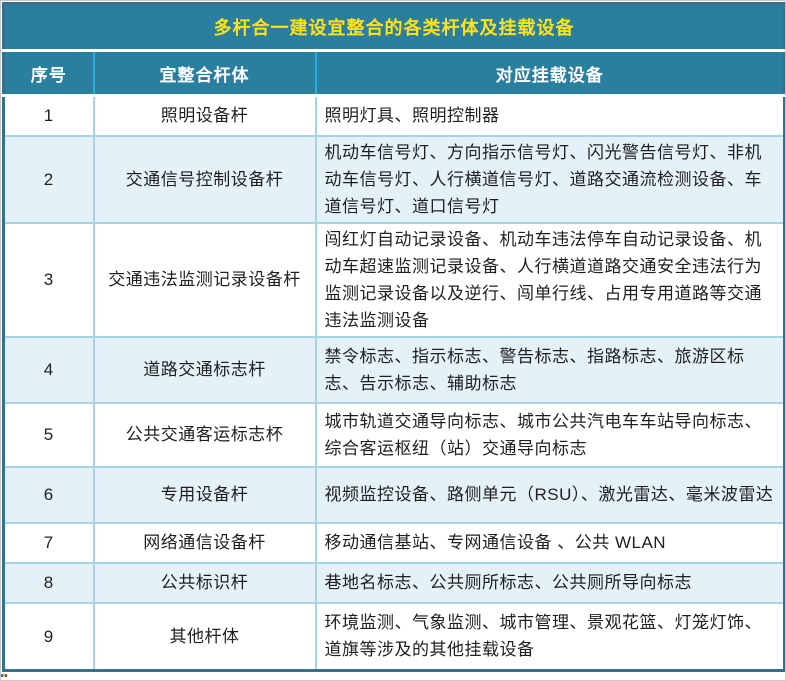 This screenshot has height=681, width=786. What do you see at coordinates (4, 675) in the screenshot?
I see `corner-pixel-artifact` at bounding box center [4, 675].